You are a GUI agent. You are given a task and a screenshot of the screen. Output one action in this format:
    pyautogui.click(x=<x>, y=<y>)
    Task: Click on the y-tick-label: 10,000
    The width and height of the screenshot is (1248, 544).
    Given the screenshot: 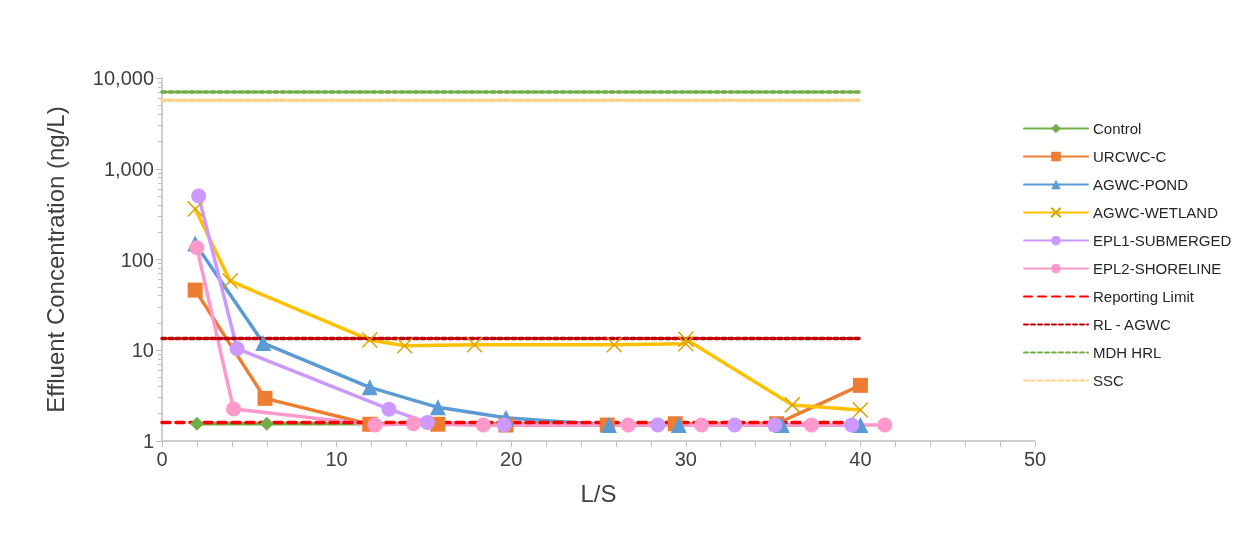 What is the action you would take?
    pyautogui.click(x=123, y=78)
    